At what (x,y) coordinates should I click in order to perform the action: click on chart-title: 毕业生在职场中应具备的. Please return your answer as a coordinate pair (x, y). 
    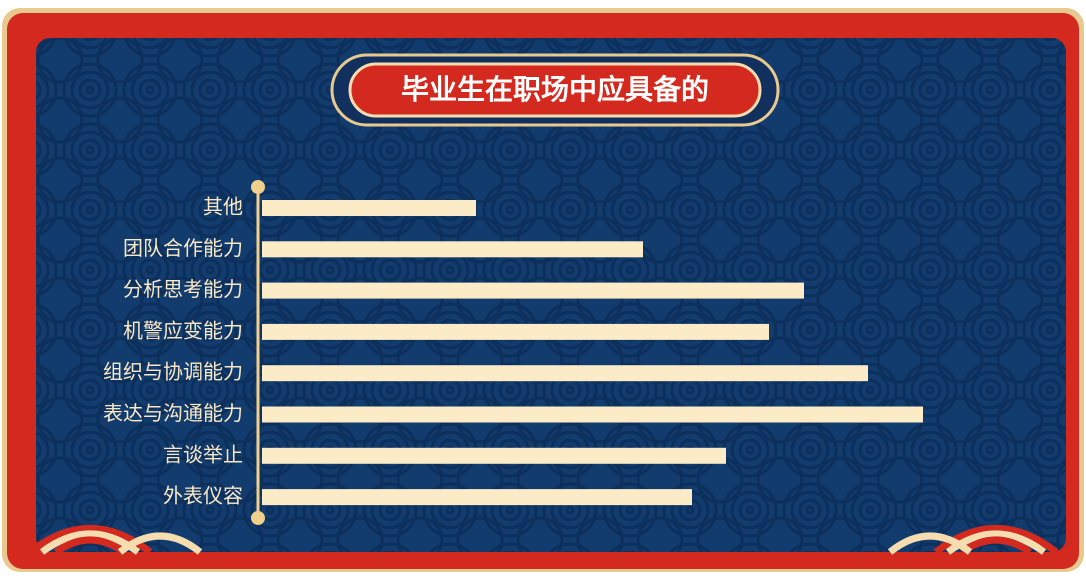
    Looking at the image, I should click on (555, 89).